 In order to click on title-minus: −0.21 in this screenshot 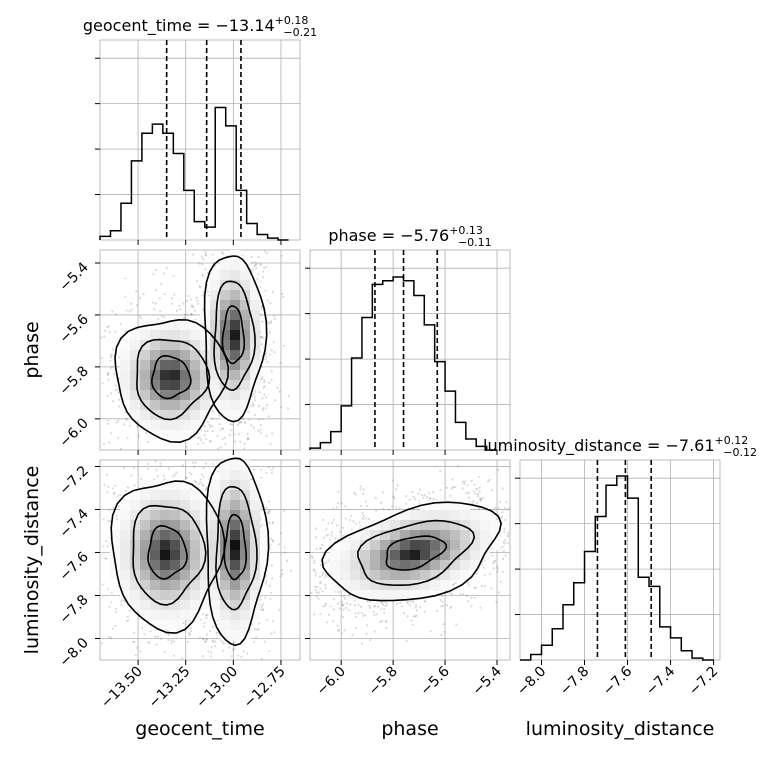, I will do `click(300, 32)`.